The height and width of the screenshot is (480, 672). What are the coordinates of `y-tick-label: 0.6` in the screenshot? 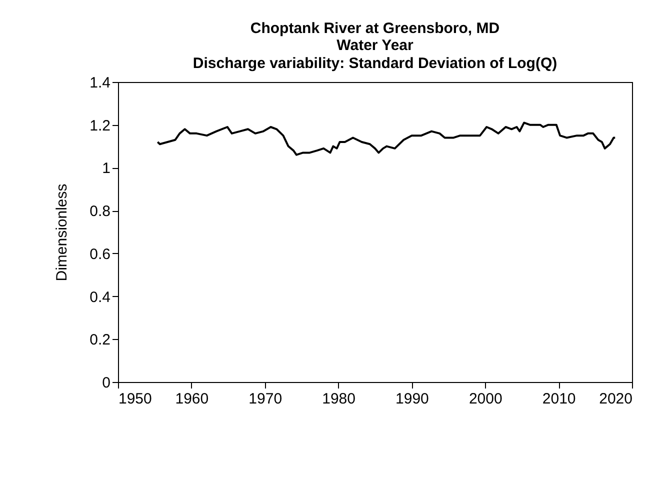 It's located at (100, 254).